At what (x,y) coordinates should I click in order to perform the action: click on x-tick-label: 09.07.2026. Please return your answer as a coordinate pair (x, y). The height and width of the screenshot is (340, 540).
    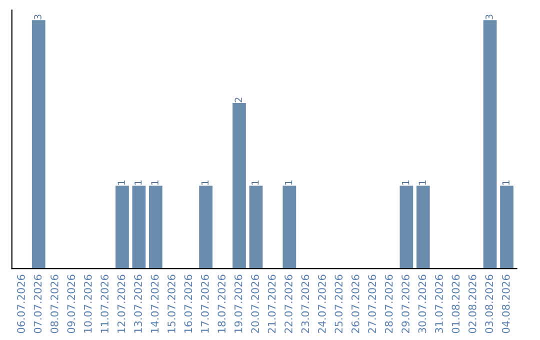
    Looking at the image, I should click on (71, 304).